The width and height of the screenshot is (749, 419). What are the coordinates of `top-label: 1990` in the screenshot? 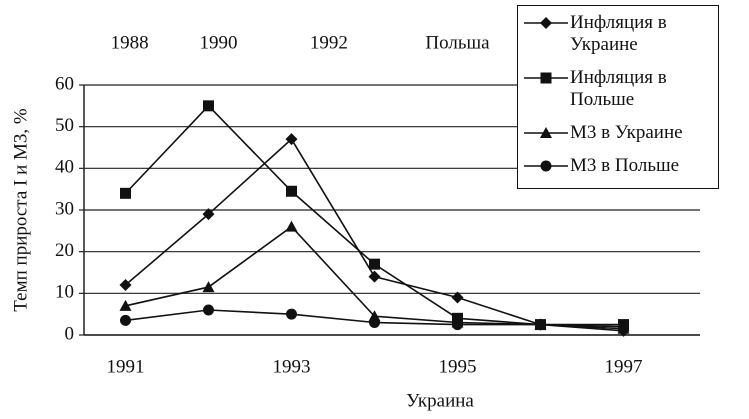 It's located at (218, 42).